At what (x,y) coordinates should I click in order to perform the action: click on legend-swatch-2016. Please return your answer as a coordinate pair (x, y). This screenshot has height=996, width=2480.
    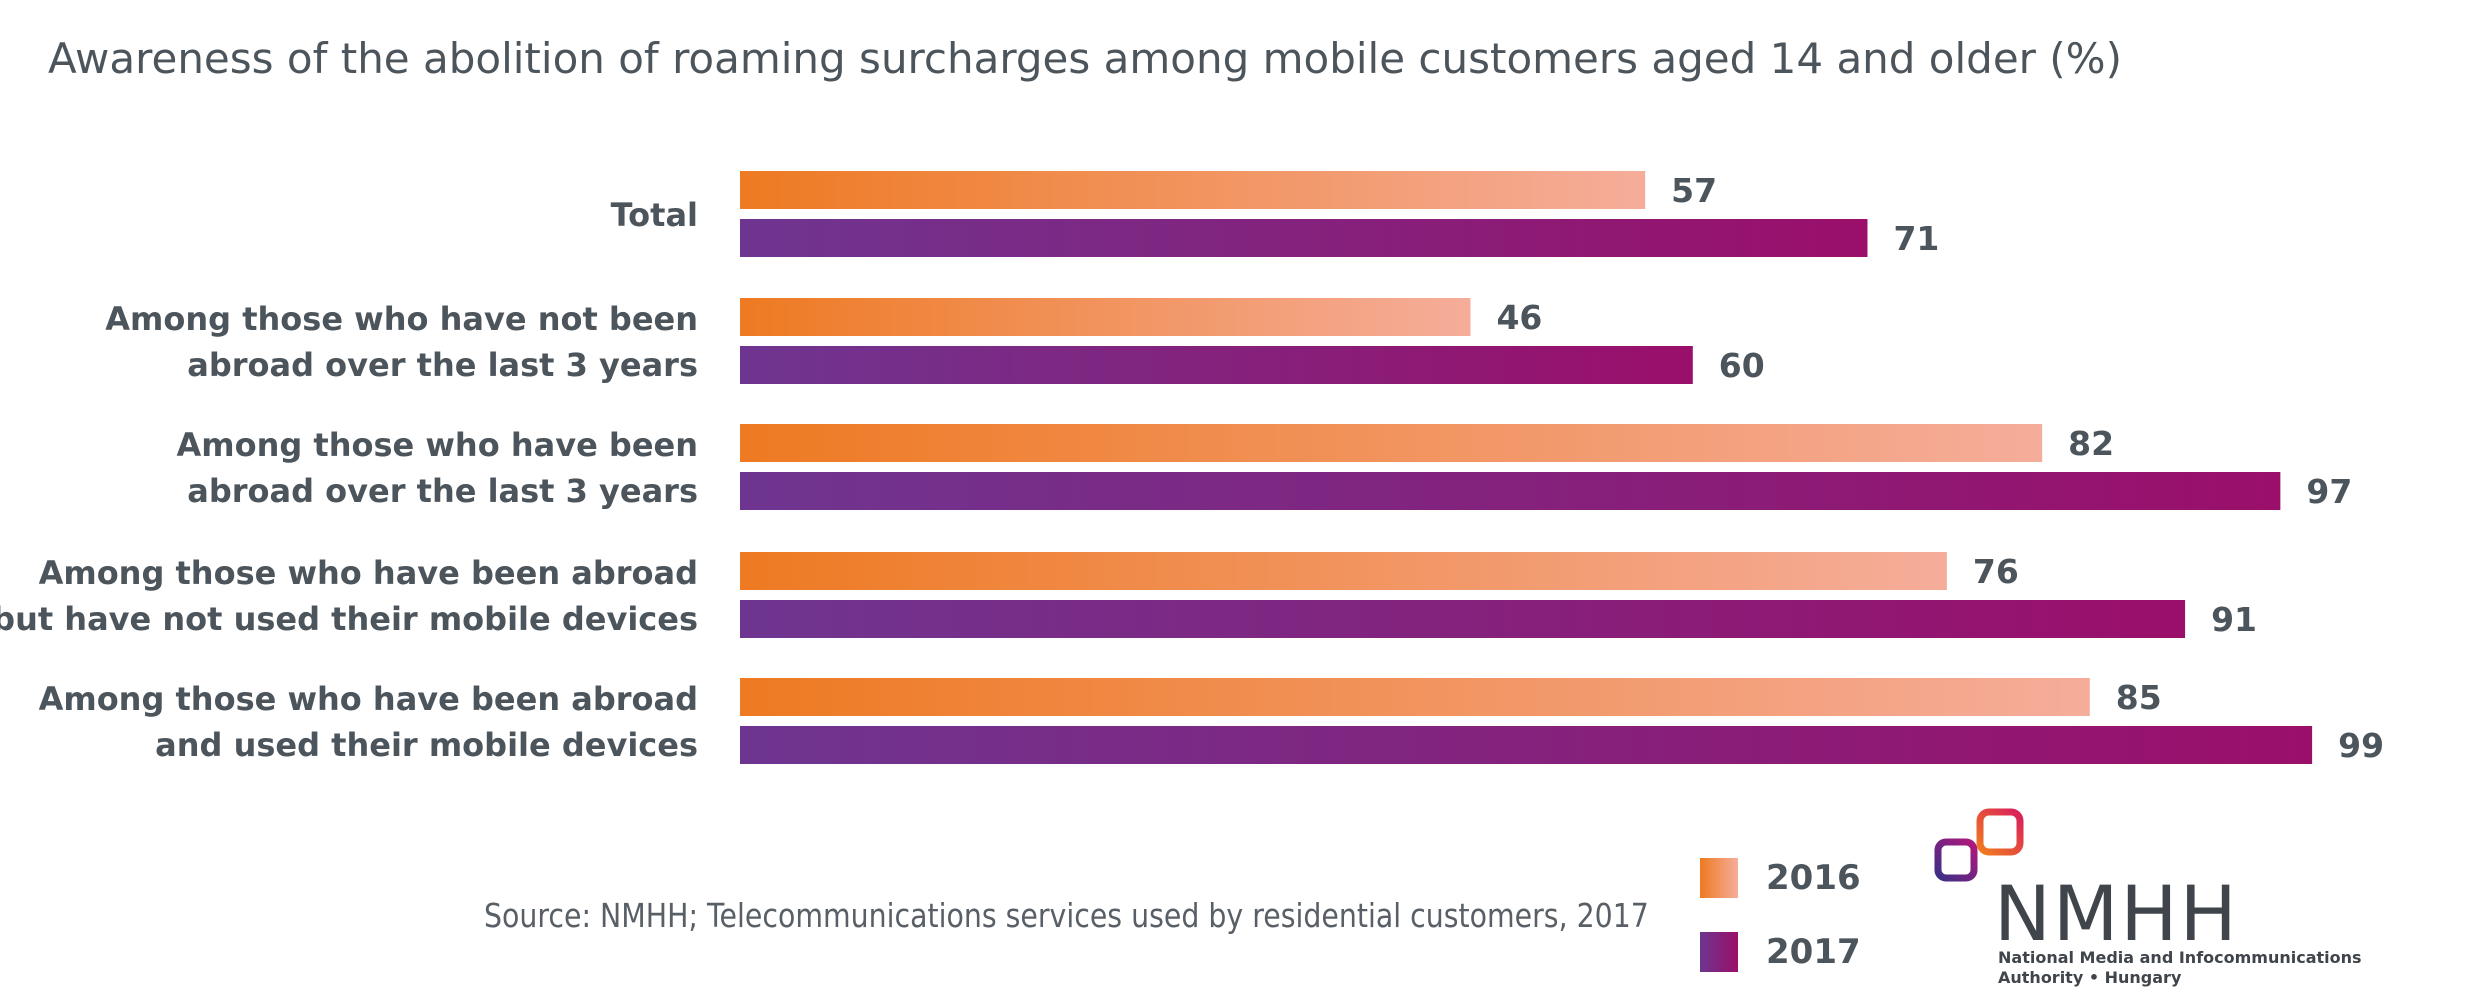
    Looking at the image, I should click on (1719, 878).